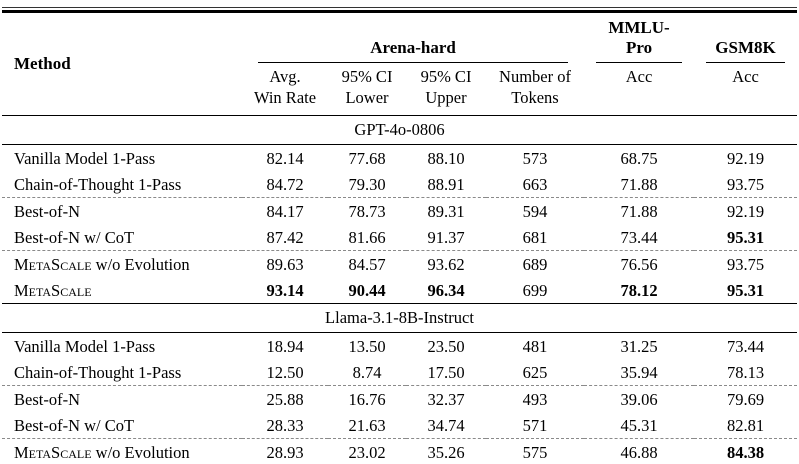  What do you see at coordinates (535, 290) in the screenshot?
I see `value-cell: 699` at bounding box center [535, 290].